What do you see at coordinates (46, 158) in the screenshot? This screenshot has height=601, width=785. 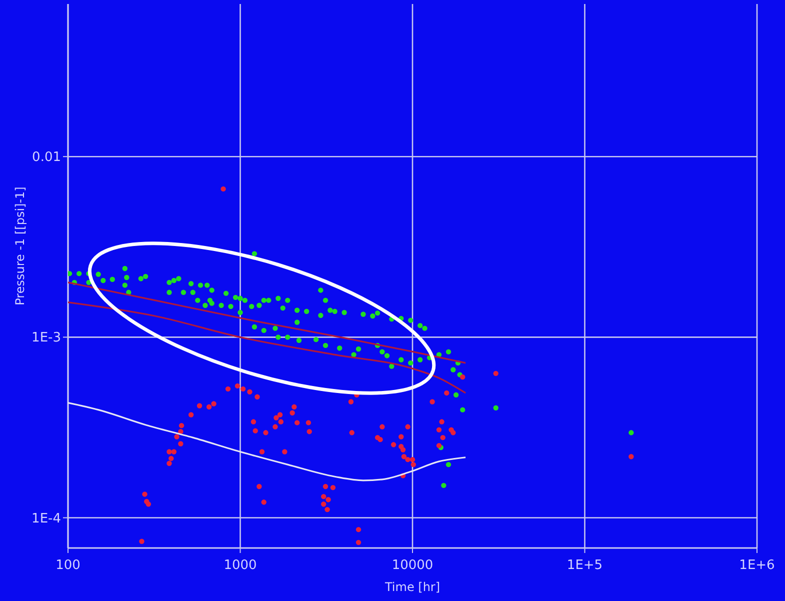 I see `y-tick-label: 0.01` at bounding box center [46, 158].